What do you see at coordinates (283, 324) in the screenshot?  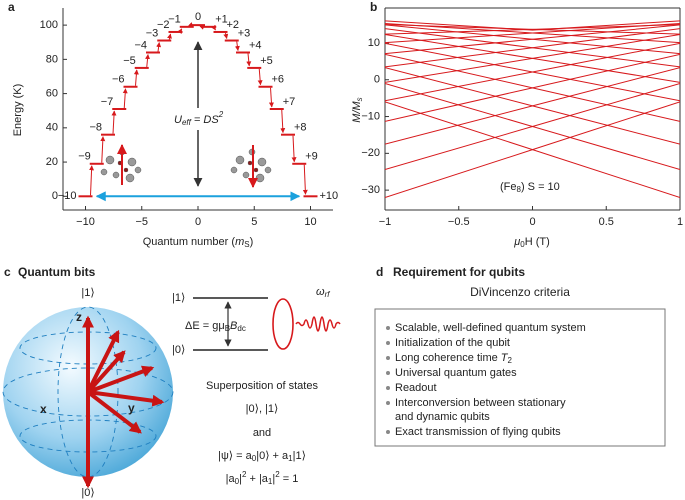 I see `drive-loop` at bounding box center [283, 324].